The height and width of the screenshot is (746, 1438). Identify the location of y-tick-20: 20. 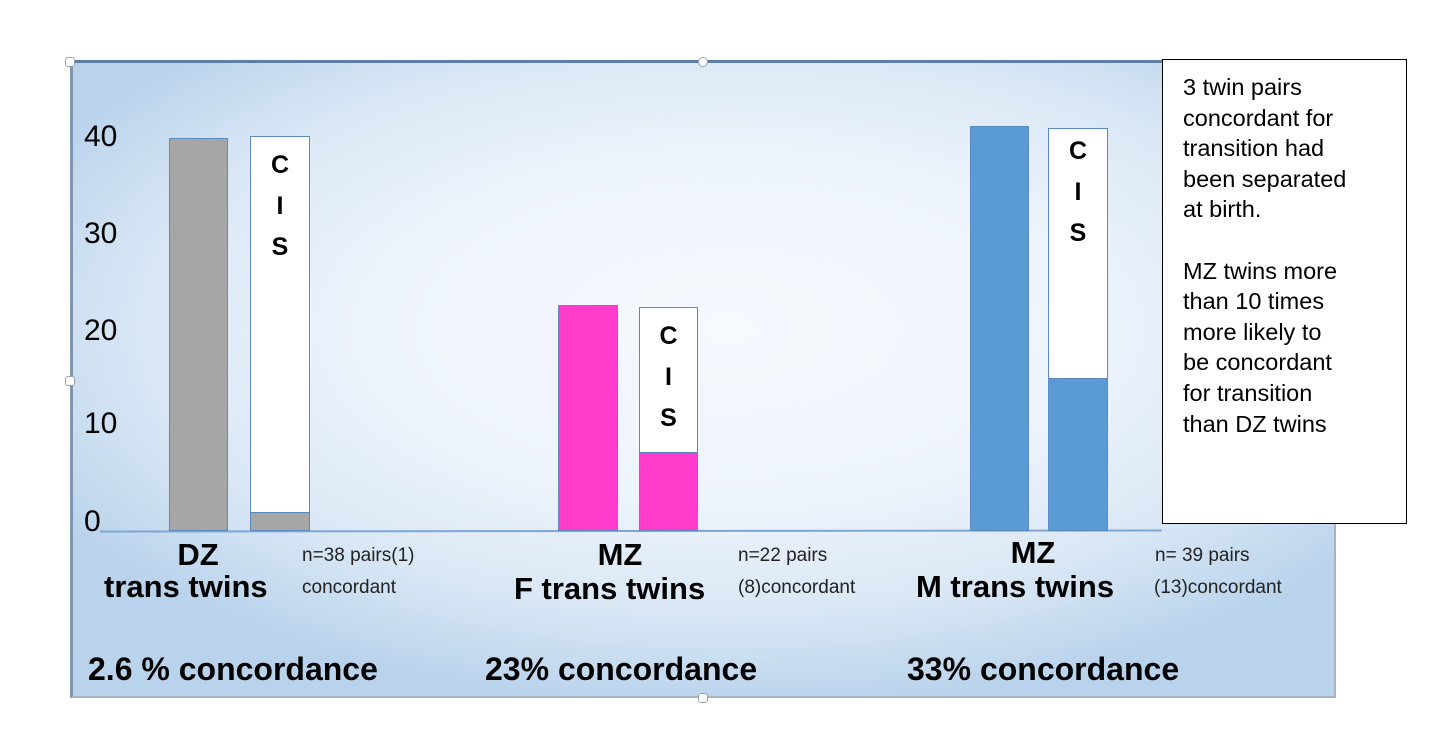
(101, 330).